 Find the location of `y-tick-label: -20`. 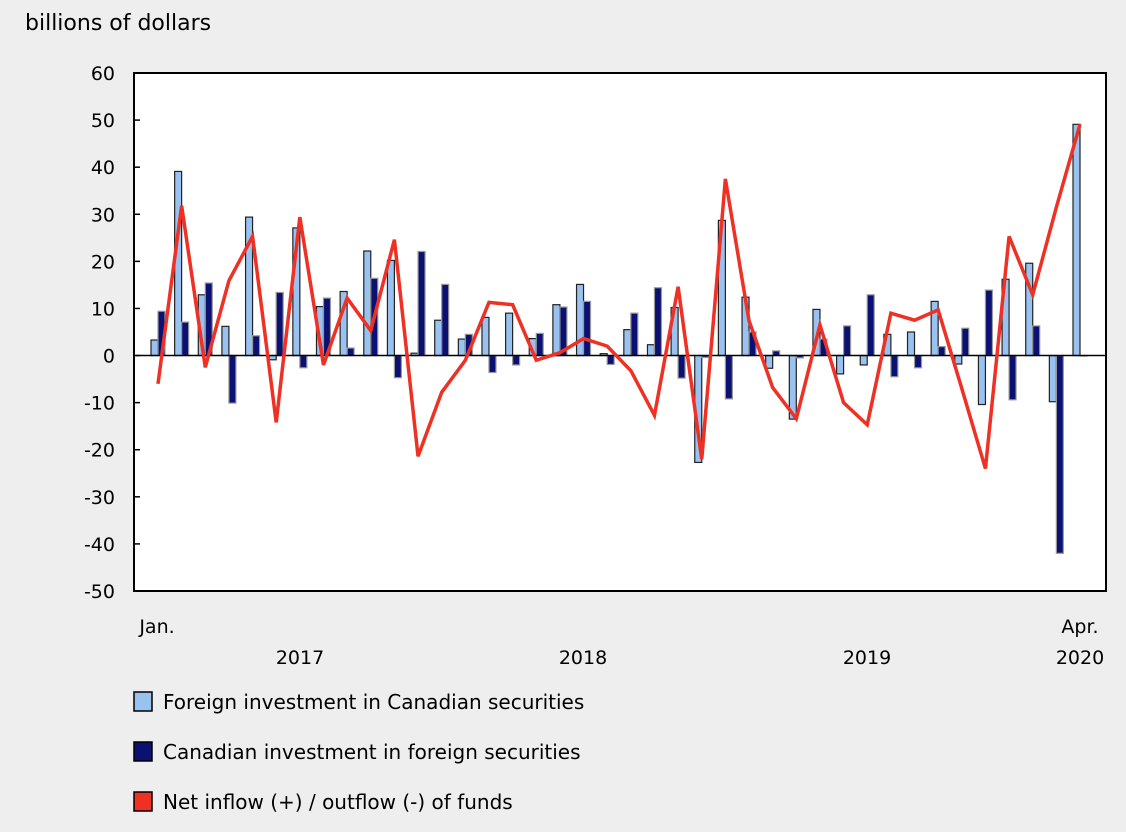

y-tick-label: -20 is located at coordinates (99, 451).